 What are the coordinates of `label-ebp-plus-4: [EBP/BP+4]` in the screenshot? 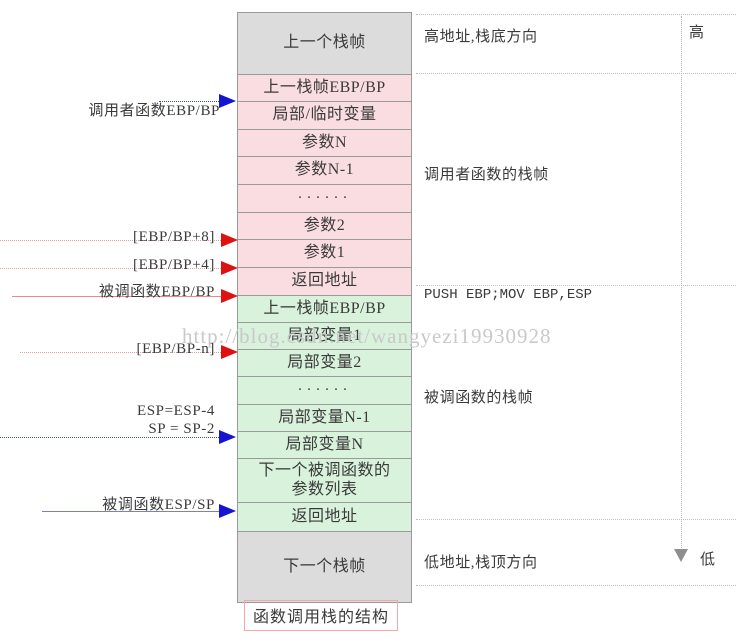 It's located at (174, 265).